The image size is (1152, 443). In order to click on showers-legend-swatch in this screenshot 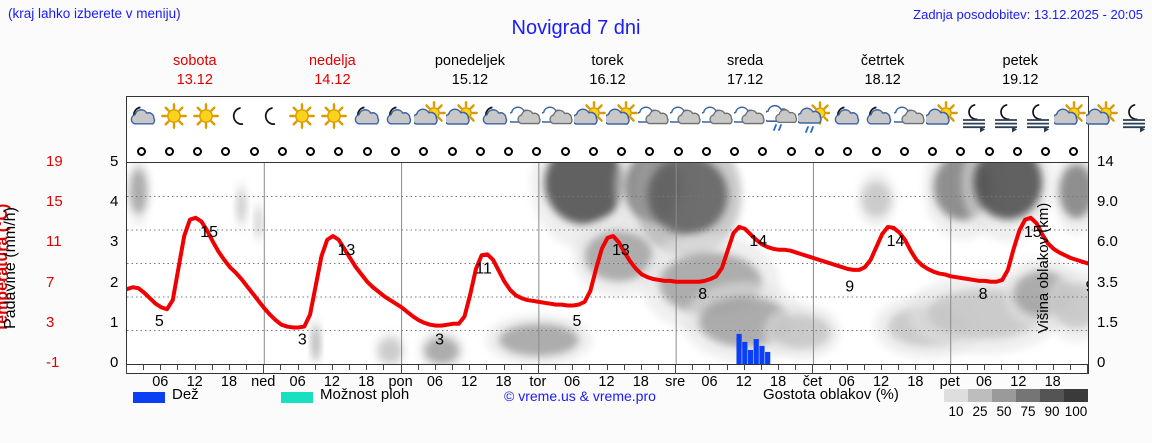, I will do `click(297, 397)`.